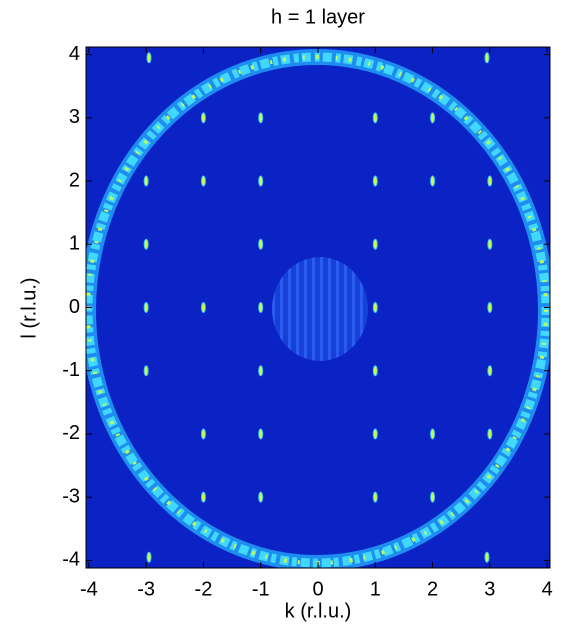  What do you see at coordinates (71, 560) in the screenshot?
I see `y-tick-label: -4` at bounding box center [71, 560].